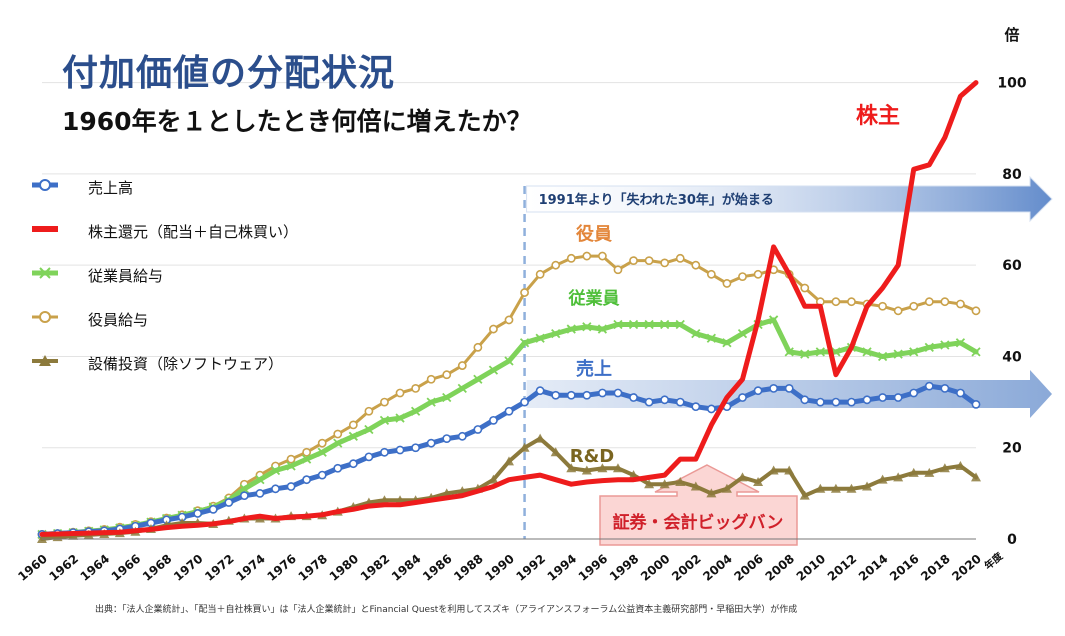  Describe the element at coordinates (1012, 357) in the screenshot. I see `y-tick-label: 40` at that location.